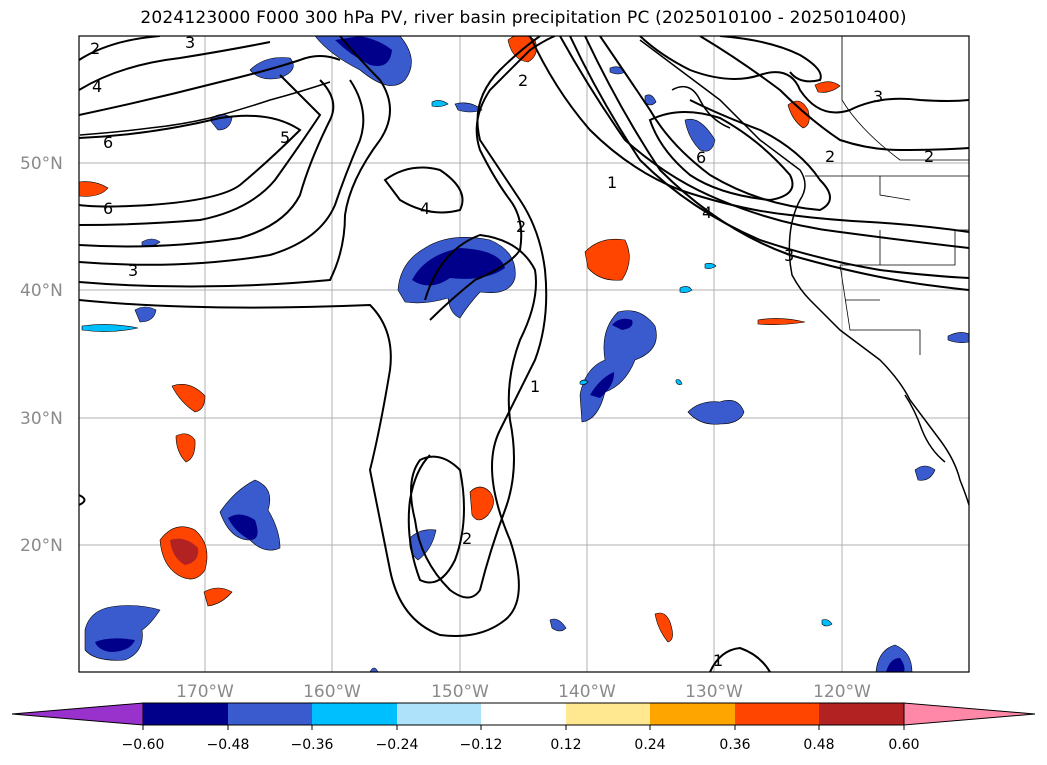 Image resolution: width=1047 pixels, height=765 pixels. What do you see at coordinates (41, 546) in the screenshot?
I see `lat-label-20n: 20°N` at bounding box center [41, 546].